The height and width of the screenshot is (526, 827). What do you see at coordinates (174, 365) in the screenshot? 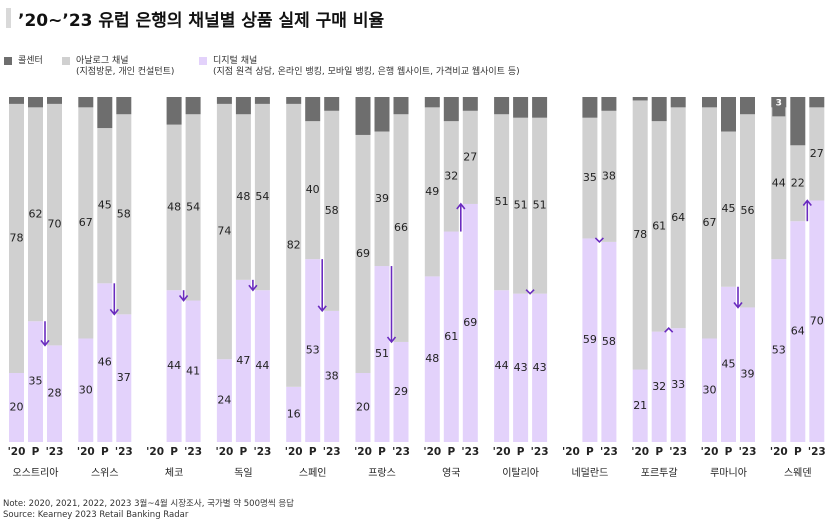
I see `data-label-digital: 44` at bounding box center [174, 365].